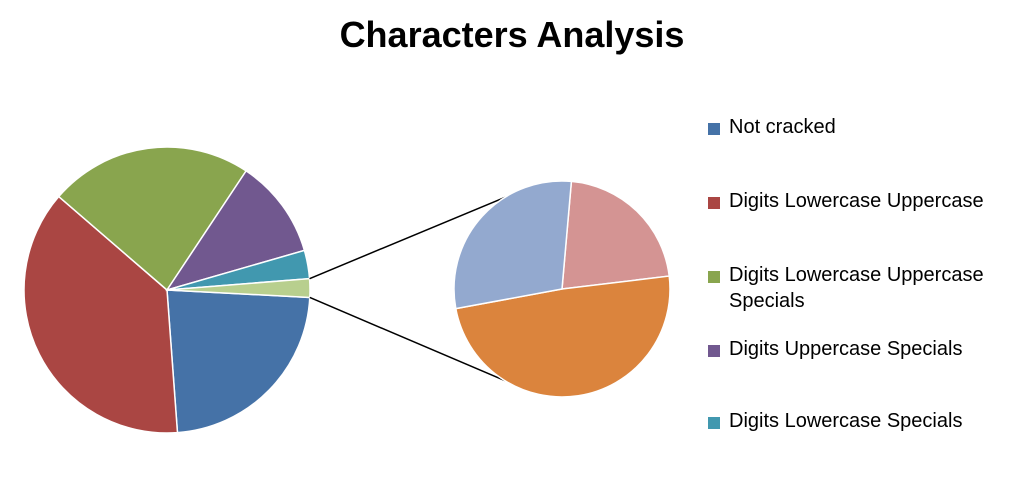 This screenshot has width=1024, height=504. I want to click on legend-item: Digits Lowercase Uppercase Specials, so click(863, 288).